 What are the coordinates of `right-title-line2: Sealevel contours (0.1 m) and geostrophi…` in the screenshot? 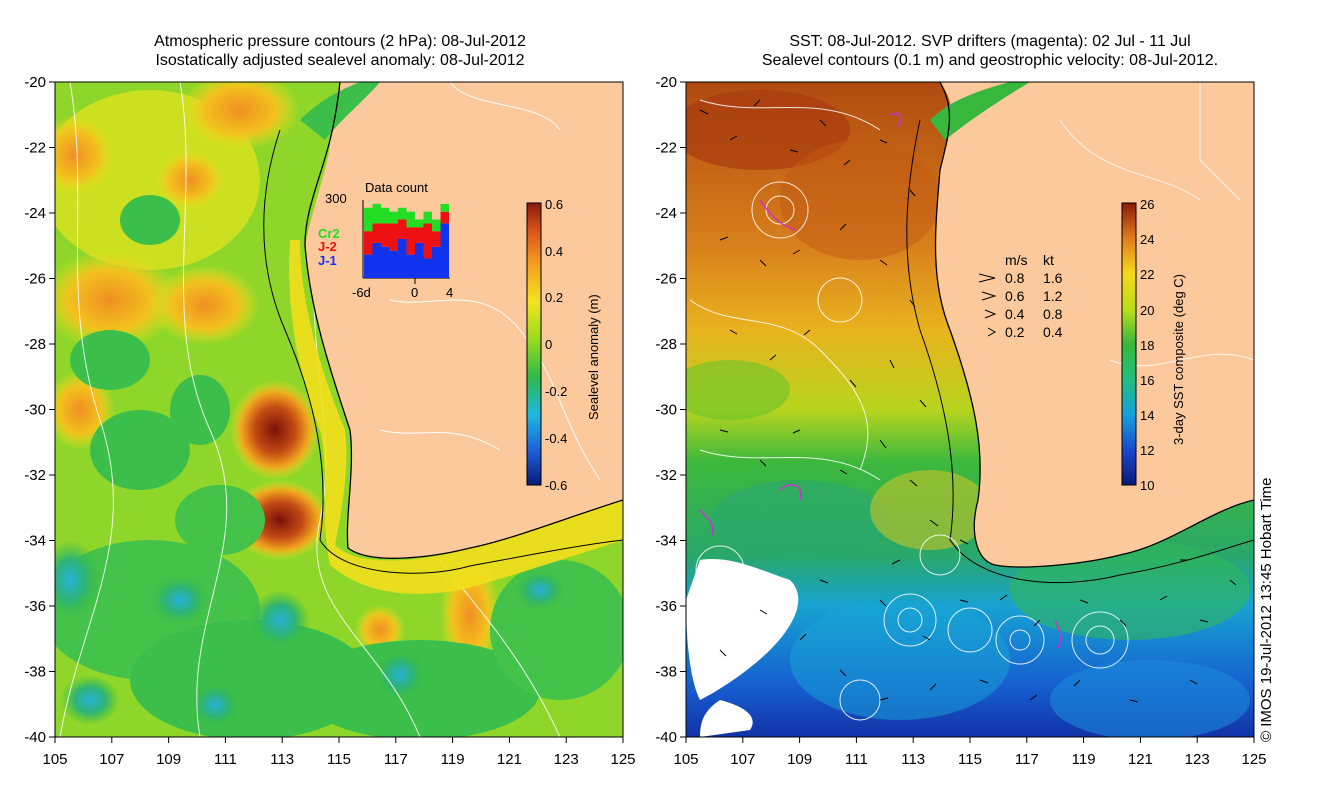 It's located at (990, 60).